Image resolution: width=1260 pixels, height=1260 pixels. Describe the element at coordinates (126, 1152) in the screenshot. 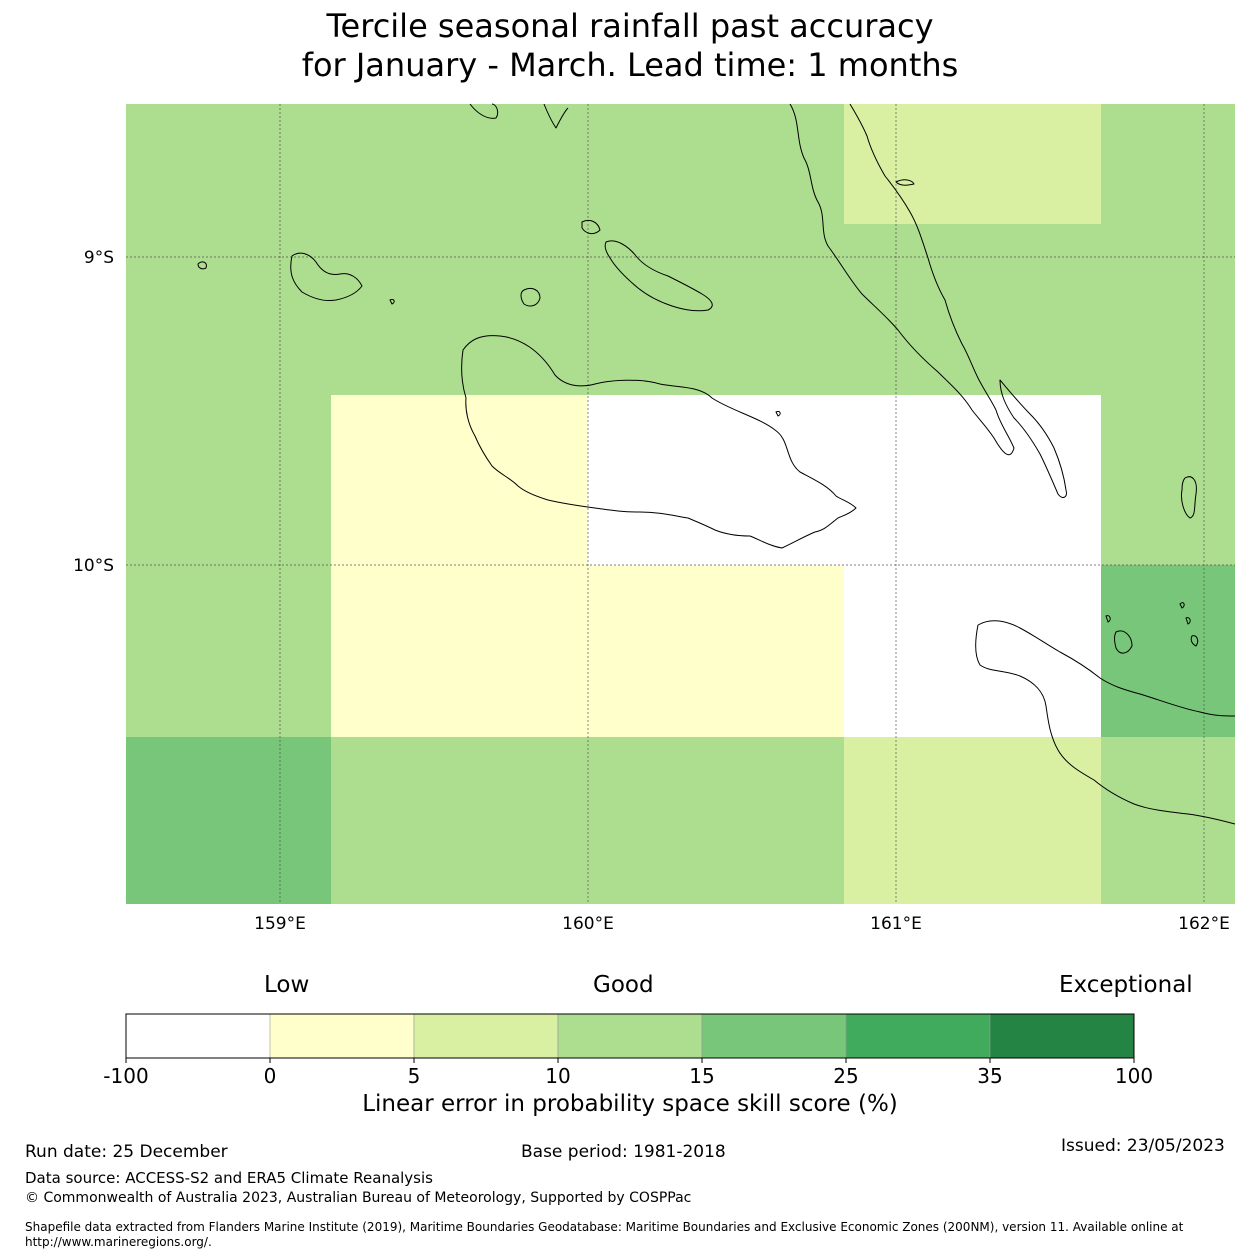

I see `run-date: Run date: 25 December` at that location.